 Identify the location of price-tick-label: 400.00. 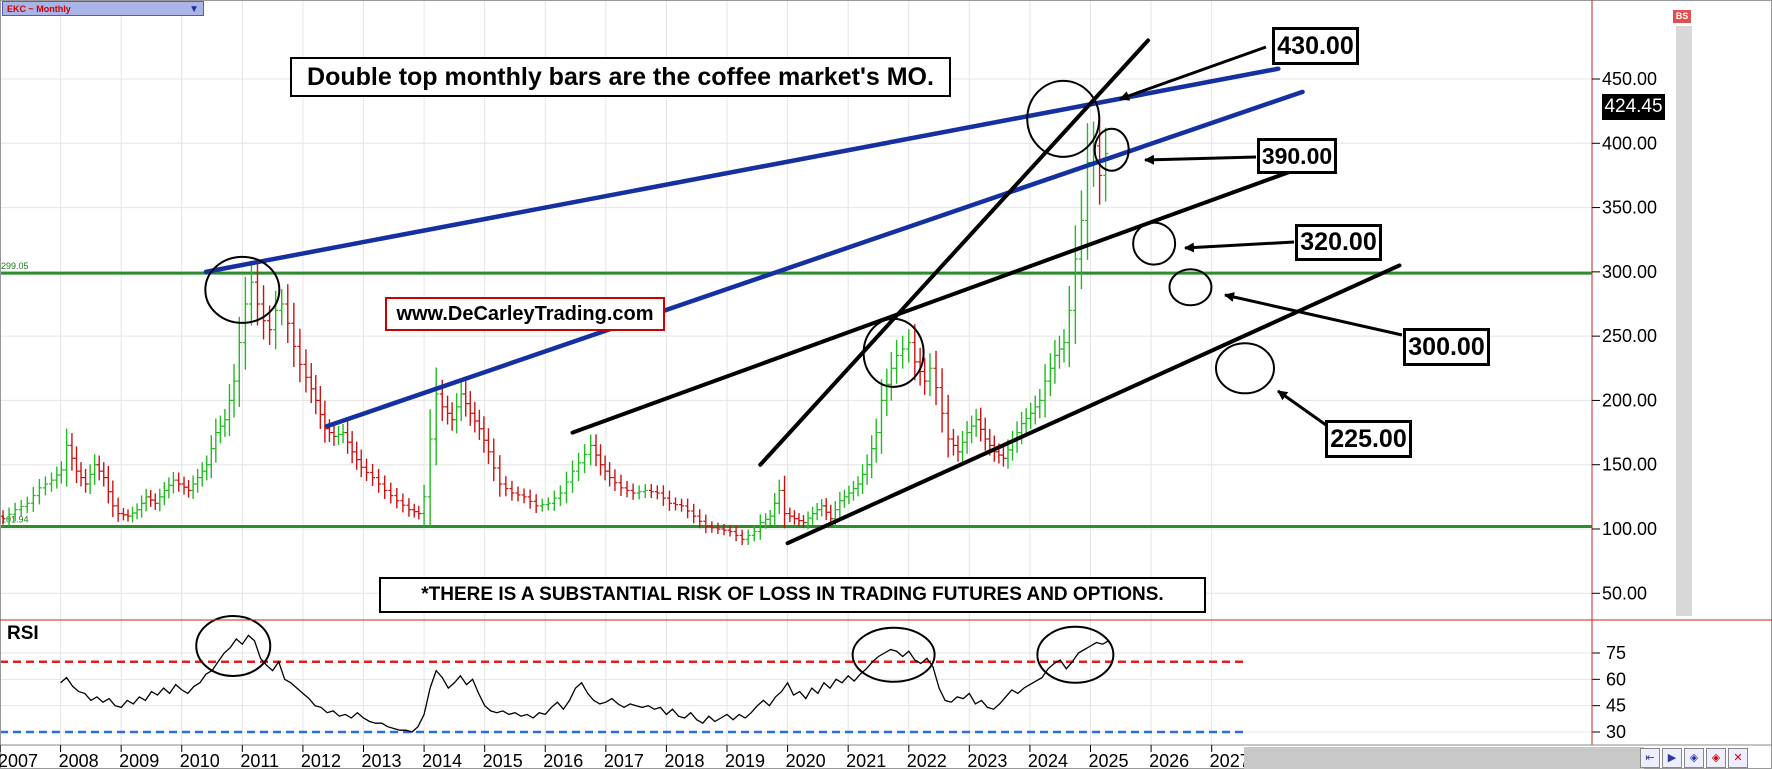
(1629, 143).